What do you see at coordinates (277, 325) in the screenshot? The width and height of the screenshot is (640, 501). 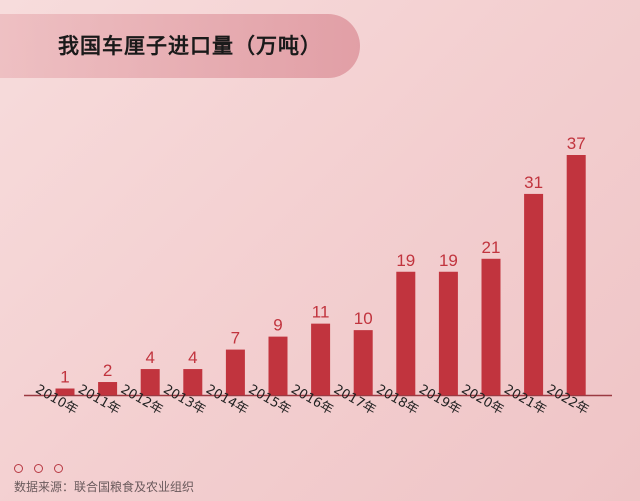 I see `data-label: 9` at bounding box center [277, 325].